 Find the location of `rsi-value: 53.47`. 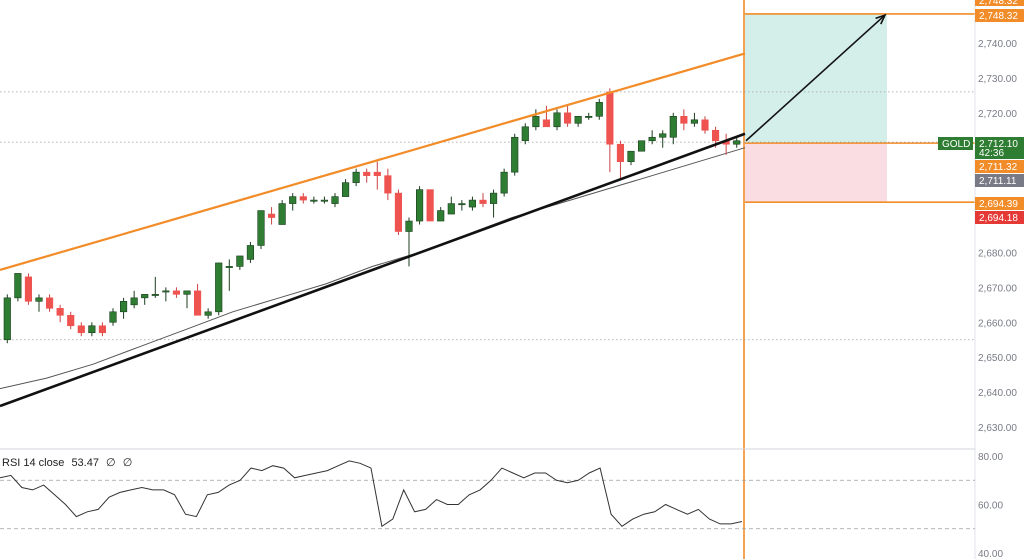

rsi-value: 53.47 is located at coordinates (85, 463).